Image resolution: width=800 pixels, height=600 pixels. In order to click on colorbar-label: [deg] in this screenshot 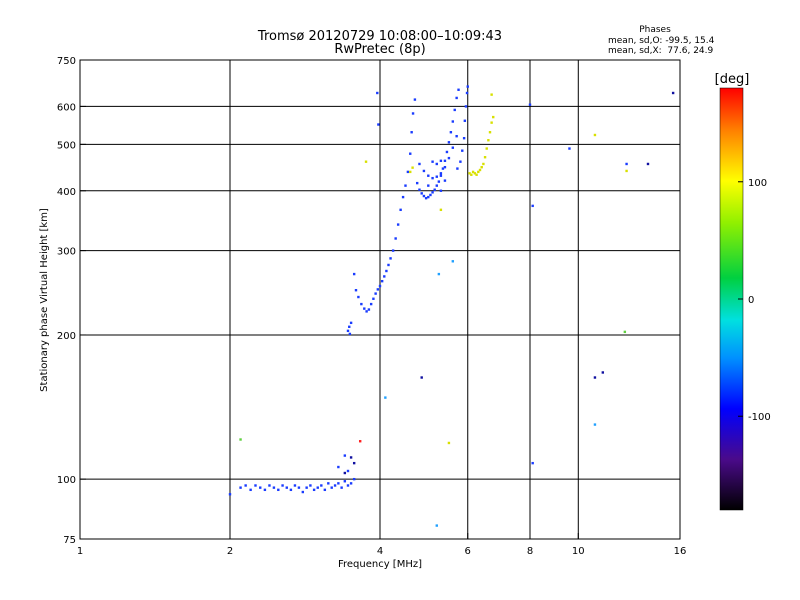, I will do `click(732, 79)`.